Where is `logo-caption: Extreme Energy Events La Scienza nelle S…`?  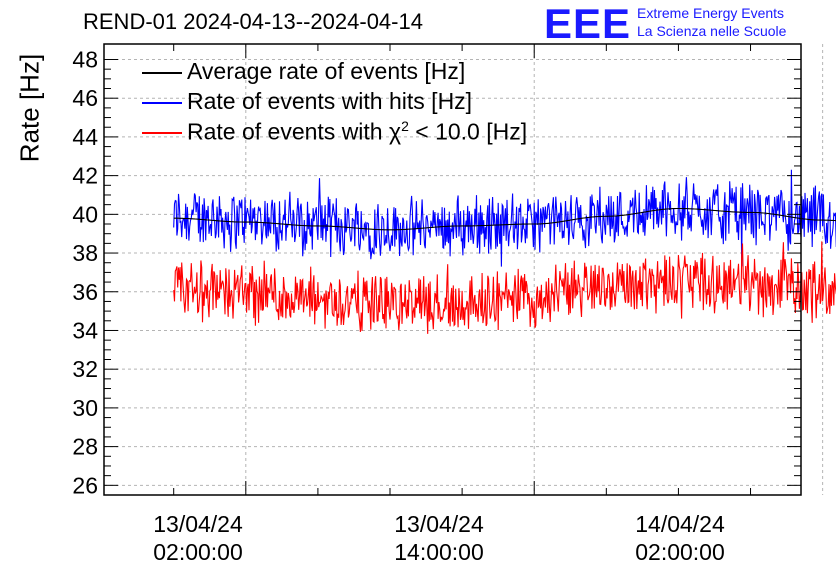
logo-caption: Extreme Energy Events La Scienza nelle S… is located at coordinates (711, 22).